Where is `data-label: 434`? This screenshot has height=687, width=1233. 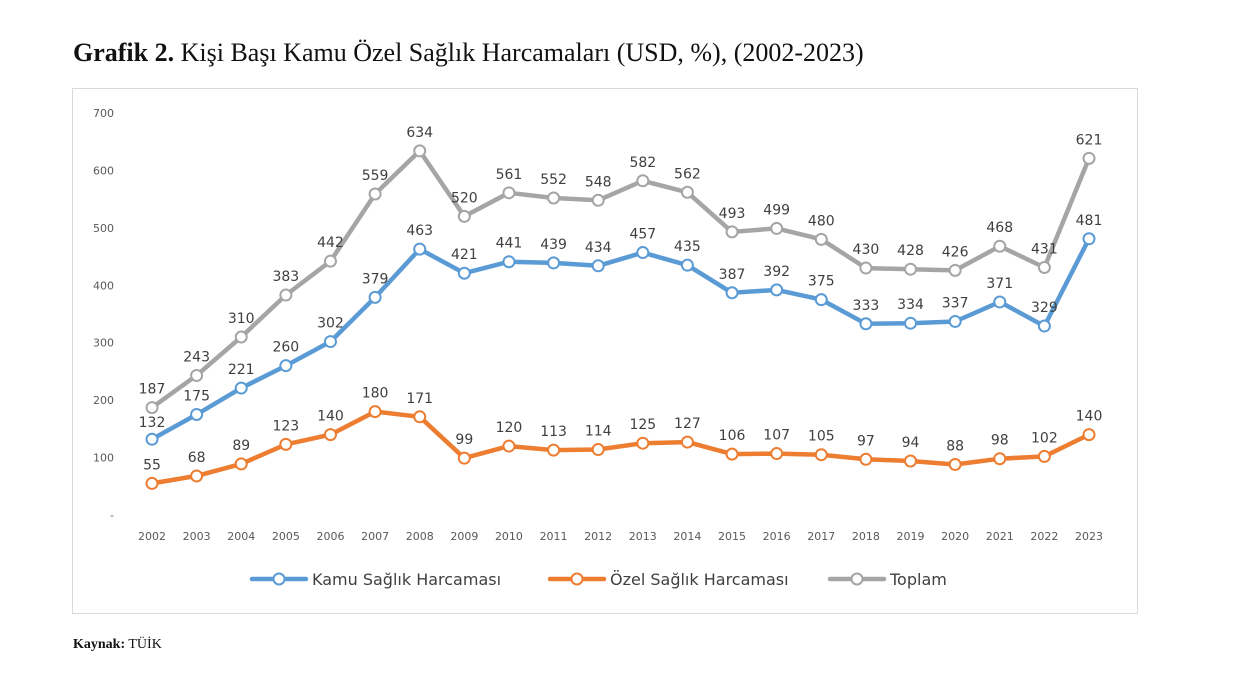
data-label: 434 is located at coordinates (598, 248).